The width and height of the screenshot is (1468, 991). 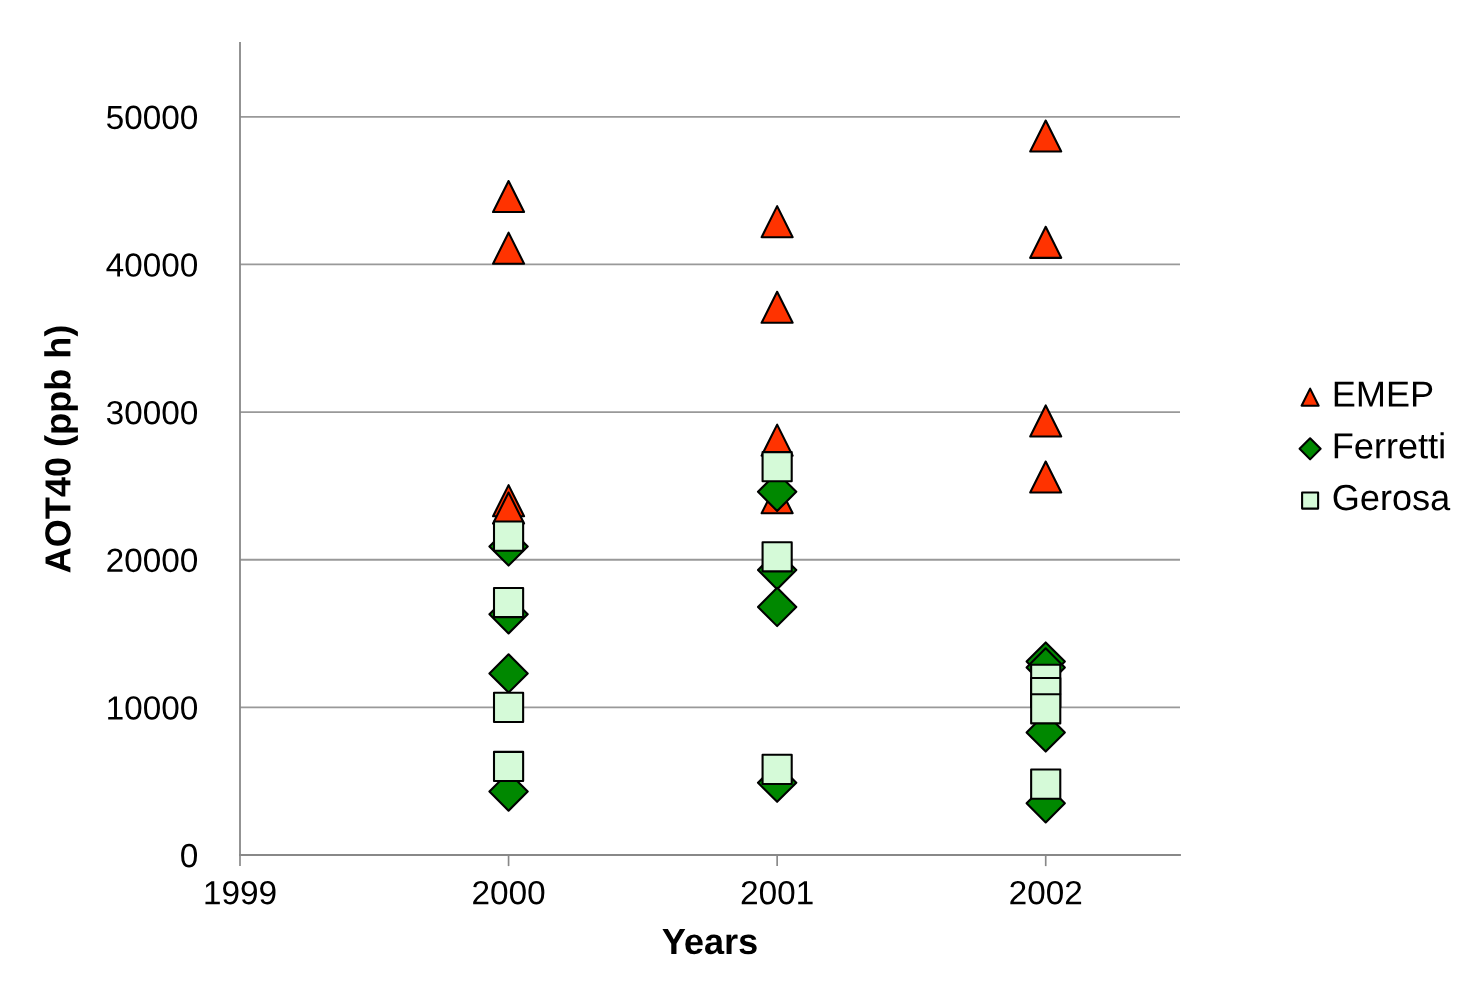 I want to click on legend-label: Ferretti, so click(x=1389, y=445).